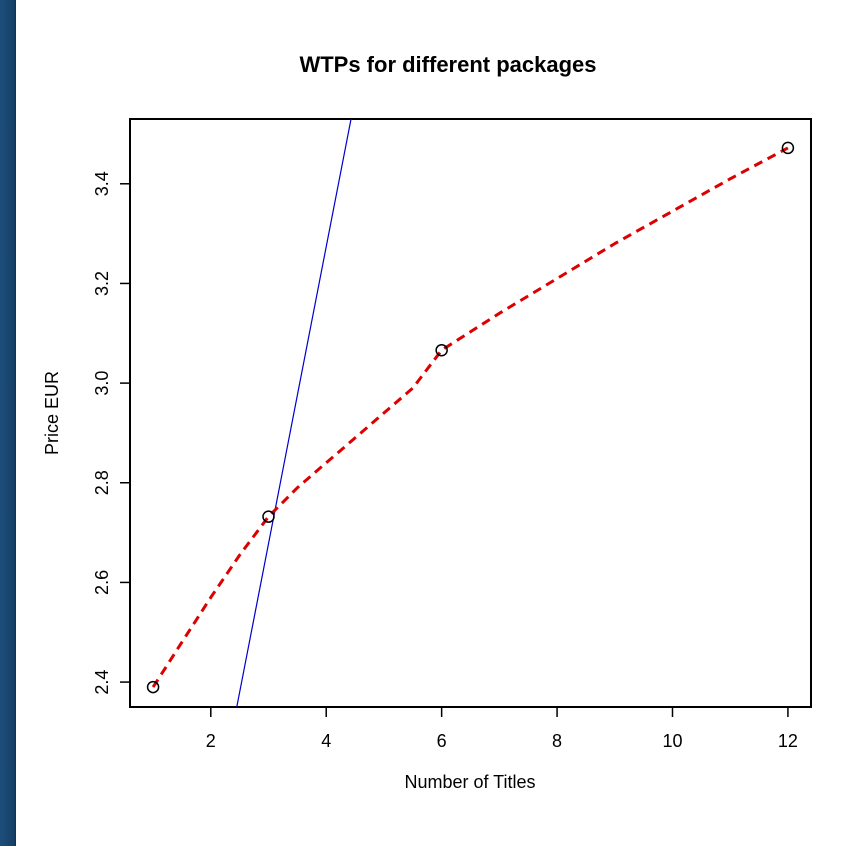 This screenshot has height=846, width=866. What do you see at coordinates (469, 782) in the screenshot?
I see `x-axis-label: Number of Titles` at bounding box center [469, 782].